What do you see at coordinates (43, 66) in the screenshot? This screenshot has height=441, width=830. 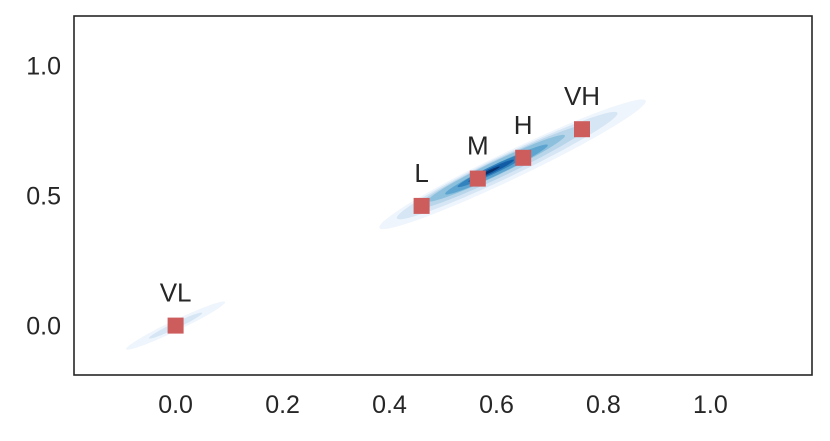 I see `y-tick-label: 1.0` at bounding box center [43, 66].